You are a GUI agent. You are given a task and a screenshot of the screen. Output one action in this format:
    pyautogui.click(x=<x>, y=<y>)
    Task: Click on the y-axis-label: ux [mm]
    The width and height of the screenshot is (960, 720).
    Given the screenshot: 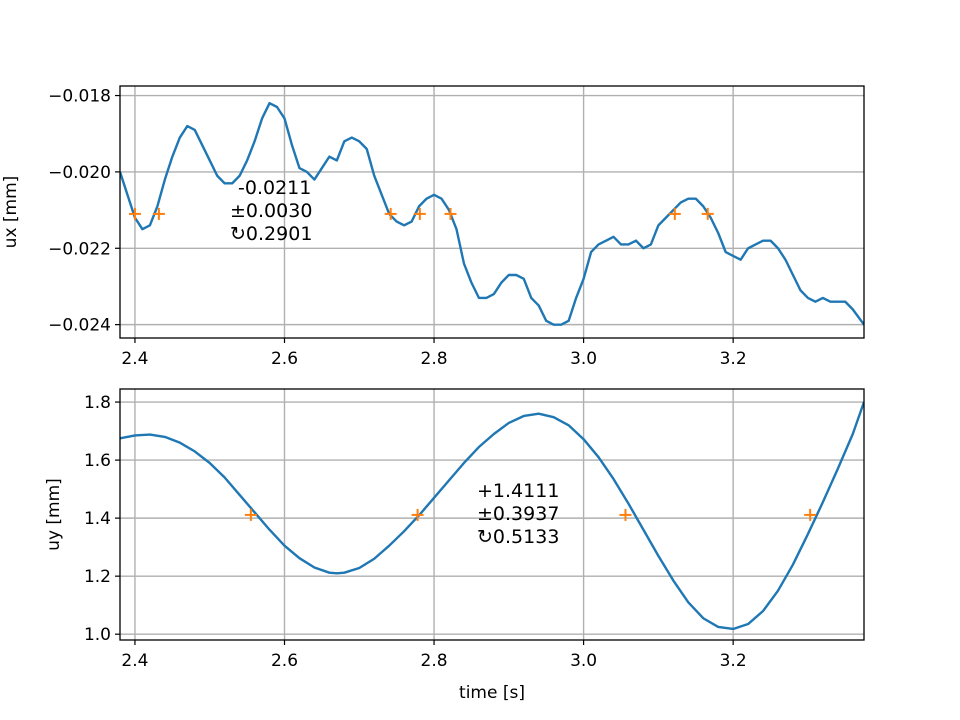 What is the action you would take?
    pyautogui.click(x=11, y=212)
    